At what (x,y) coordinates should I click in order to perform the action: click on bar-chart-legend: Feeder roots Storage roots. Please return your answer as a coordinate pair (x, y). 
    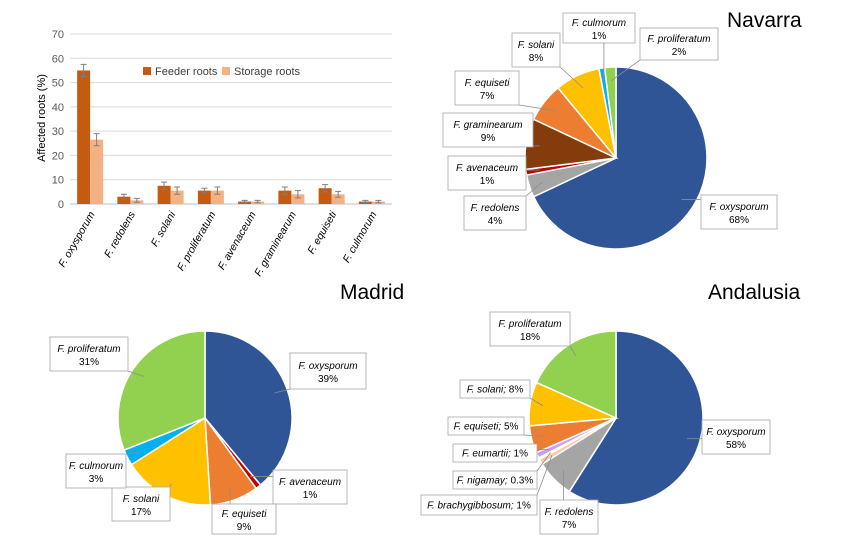
    Looking at the image, I should click on (222, 72).